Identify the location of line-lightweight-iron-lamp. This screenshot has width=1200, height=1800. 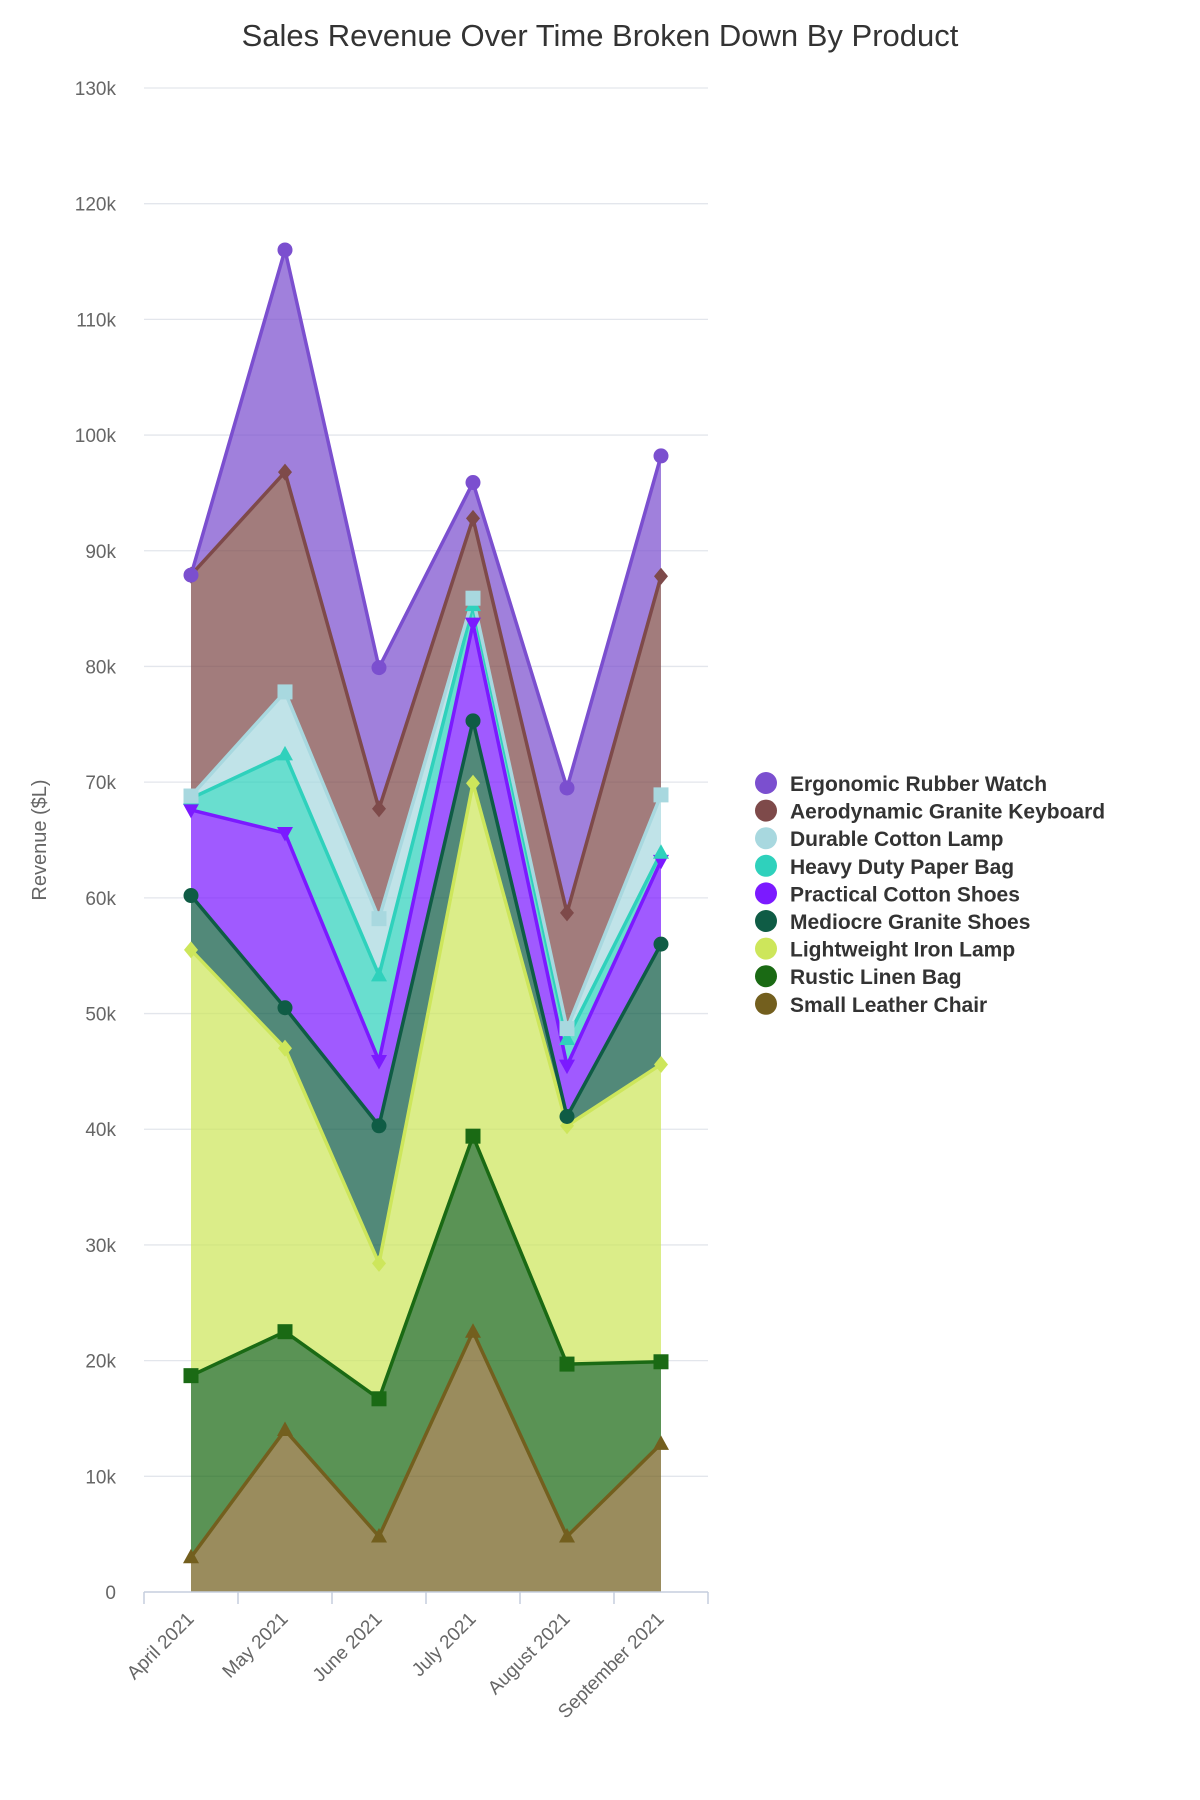
(425, 1023).